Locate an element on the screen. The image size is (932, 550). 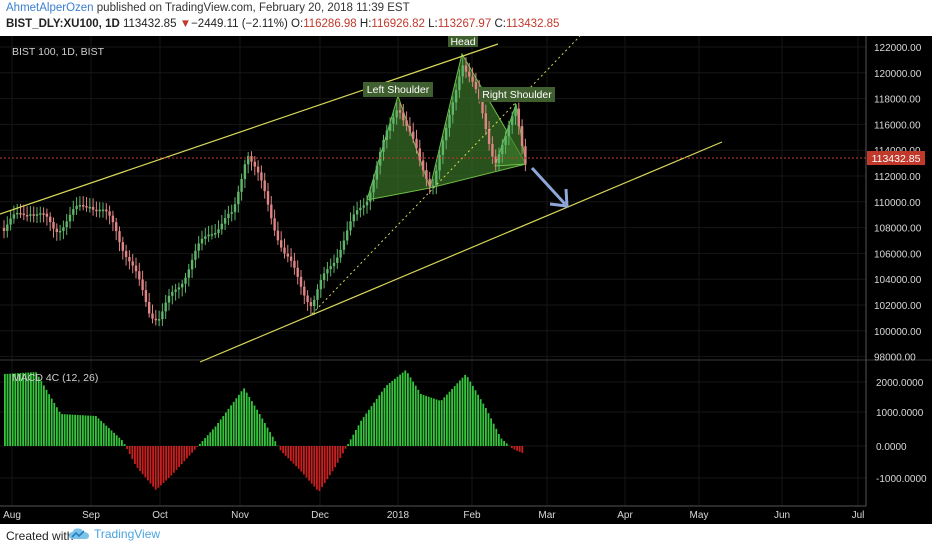
cloud-icon is located at coordinates (79, 533).